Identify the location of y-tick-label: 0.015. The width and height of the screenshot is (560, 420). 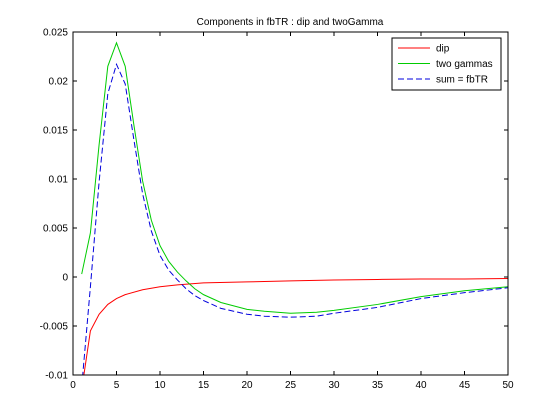
(55, 131).